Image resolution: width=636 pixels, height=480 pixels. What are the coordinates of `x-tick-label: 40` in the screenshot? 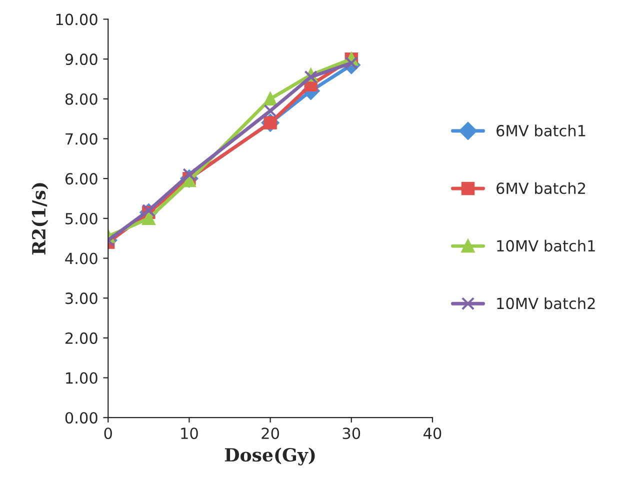 It's located at (433, 434).